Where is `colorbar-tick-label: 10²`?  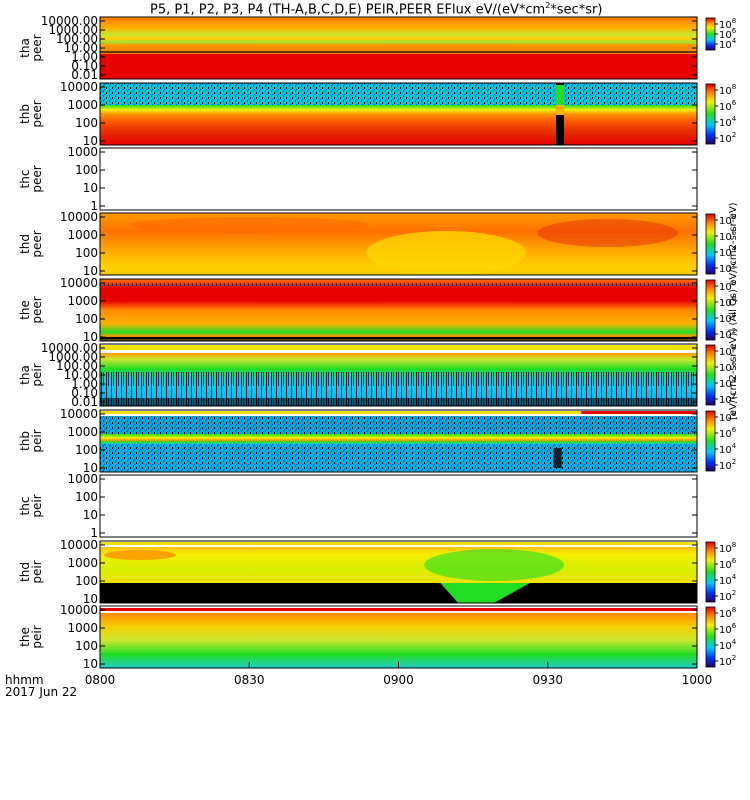
colorbar-tick-label: 10² is located at coordinates (727, 465).